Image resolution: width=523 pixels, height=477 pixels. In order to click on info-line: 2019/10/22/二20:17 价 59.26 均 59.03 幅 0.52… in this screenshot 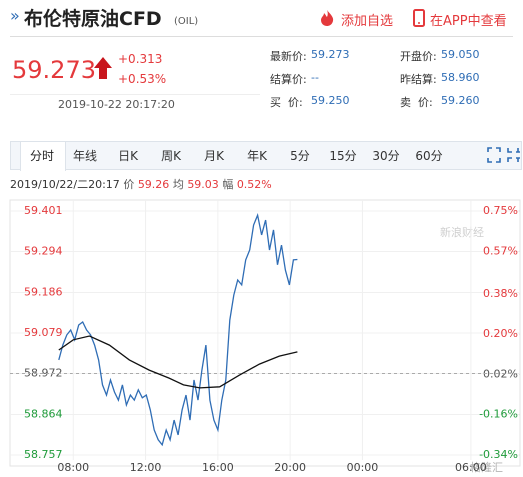, I will do `click(141, 184)`.